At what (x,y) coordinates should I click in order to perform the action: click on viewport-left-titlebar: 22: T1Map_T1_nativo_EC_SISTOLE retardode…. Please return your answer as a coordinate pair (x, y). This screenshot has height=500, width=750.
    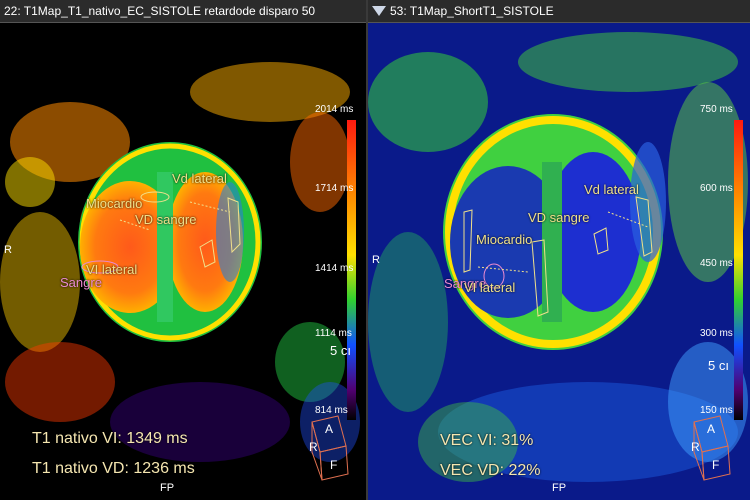
    Looking at the image, I should click on (183, 11).